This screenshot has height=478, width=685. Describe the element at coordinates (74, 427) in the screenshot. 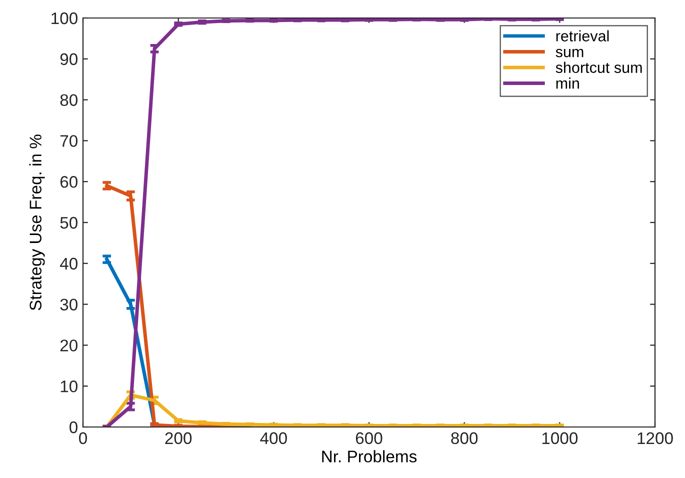

I see `y-tick-label: 0` at that location.